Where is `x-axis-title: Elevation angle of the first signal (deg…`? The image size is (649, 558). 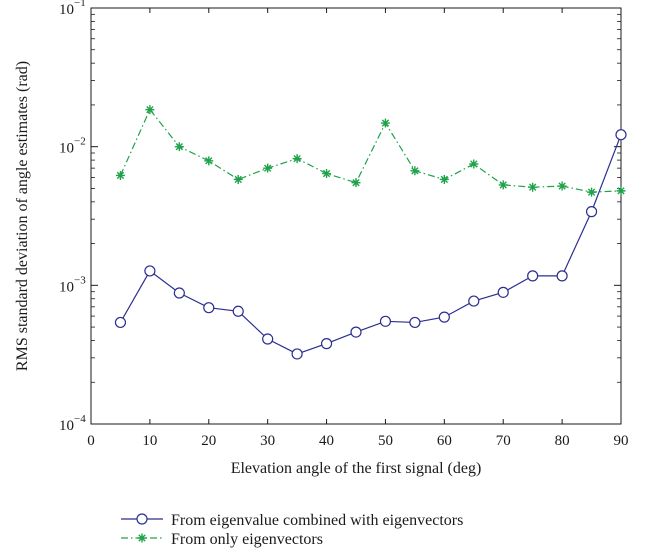
x-axis-title: Elevation angle of the first signal (deg… is located at coordinates (356, 468).